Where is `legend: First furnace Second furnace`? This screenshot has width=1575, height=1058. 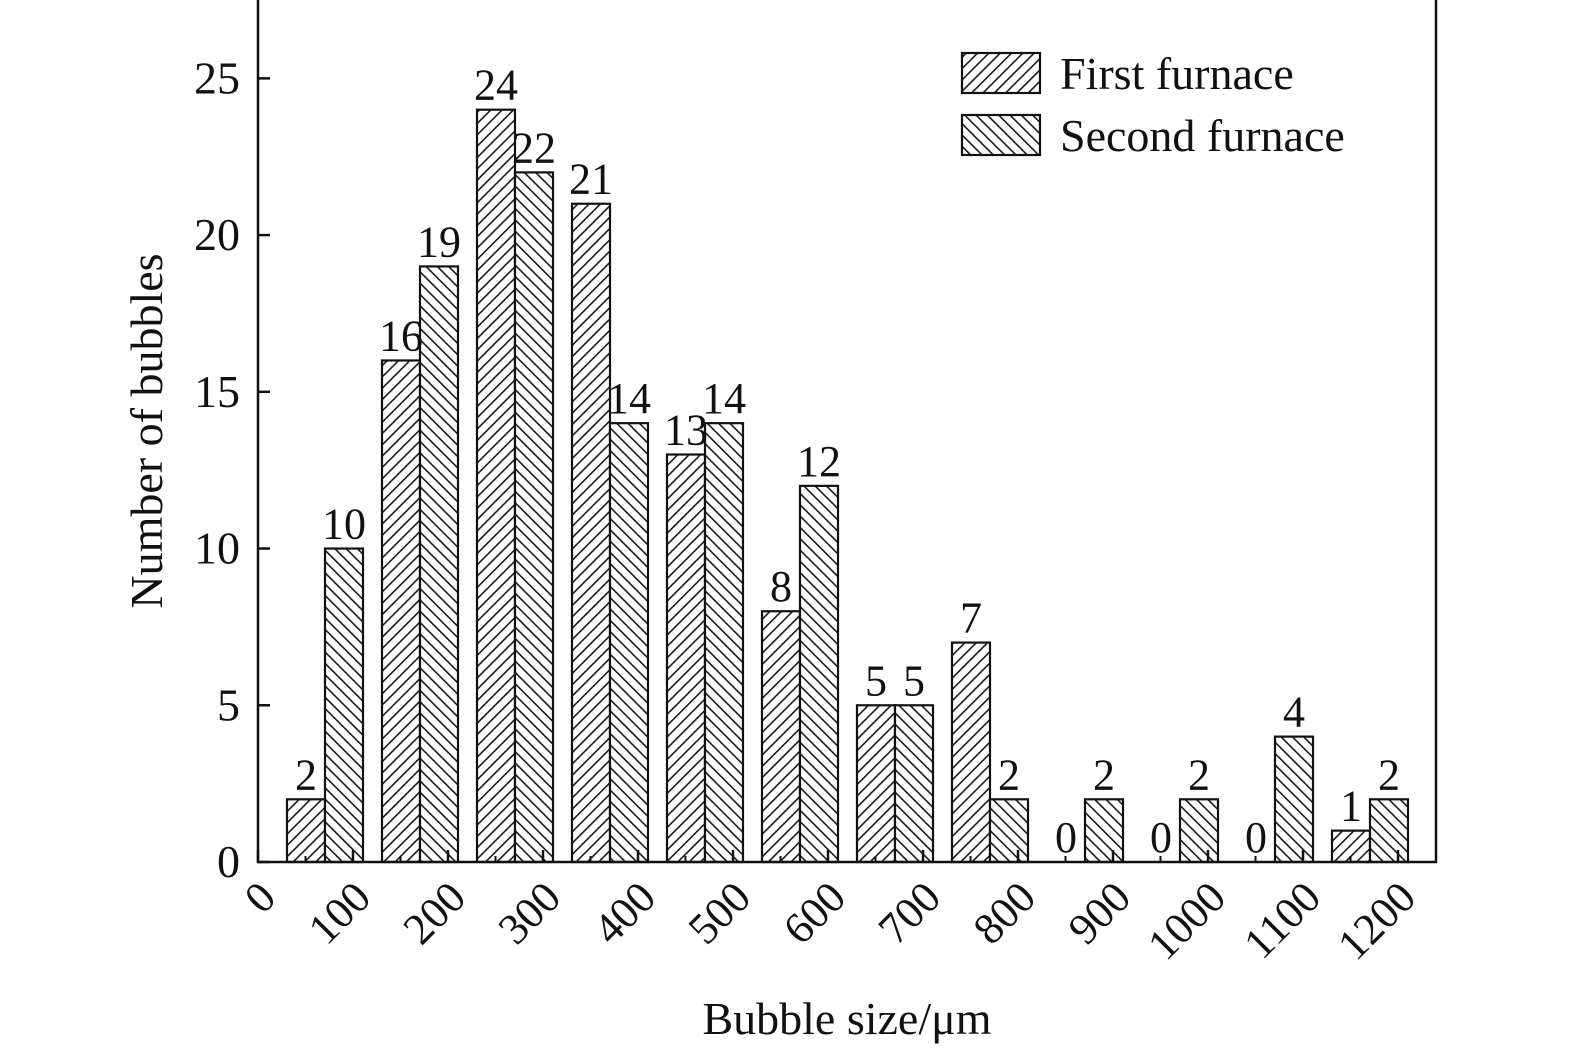
legend: First furnace Second furnace is located at coordinates (1152, 104).